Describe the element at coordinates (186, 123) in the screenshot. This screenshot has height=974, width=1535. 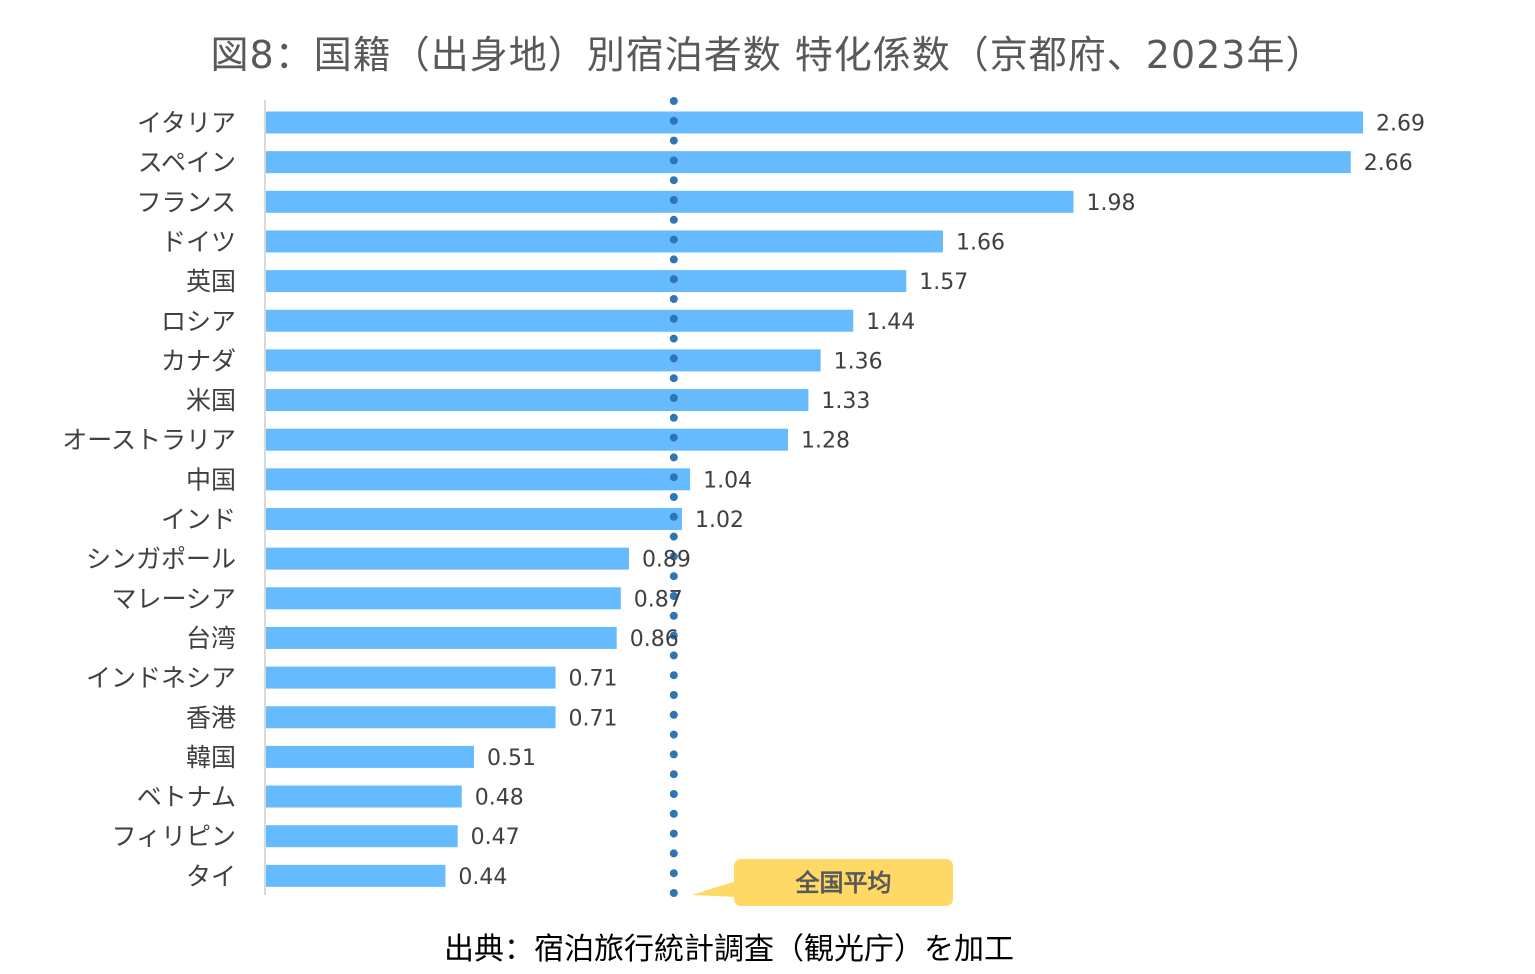
I see `category-label: イタリア` at that location.